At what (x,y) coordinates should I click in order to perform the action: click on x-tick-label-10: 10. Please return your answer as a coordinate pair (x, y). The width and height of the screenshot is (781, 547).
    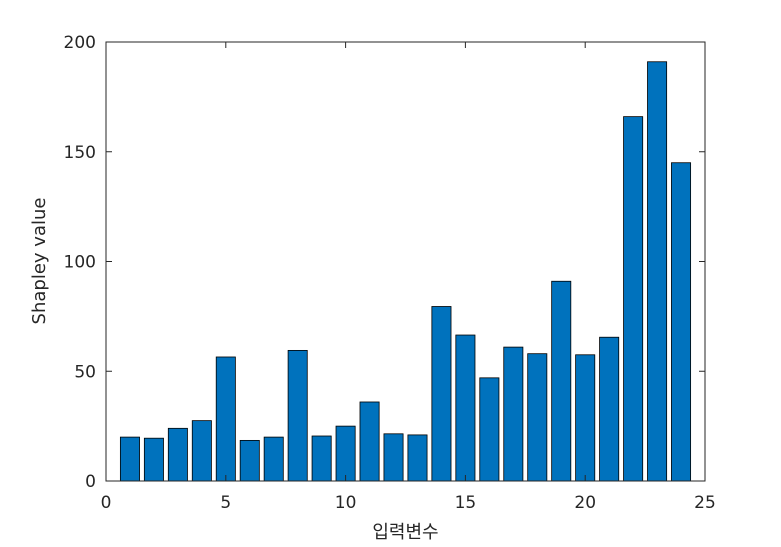
    Looking at the image, I should click on (346, 503).